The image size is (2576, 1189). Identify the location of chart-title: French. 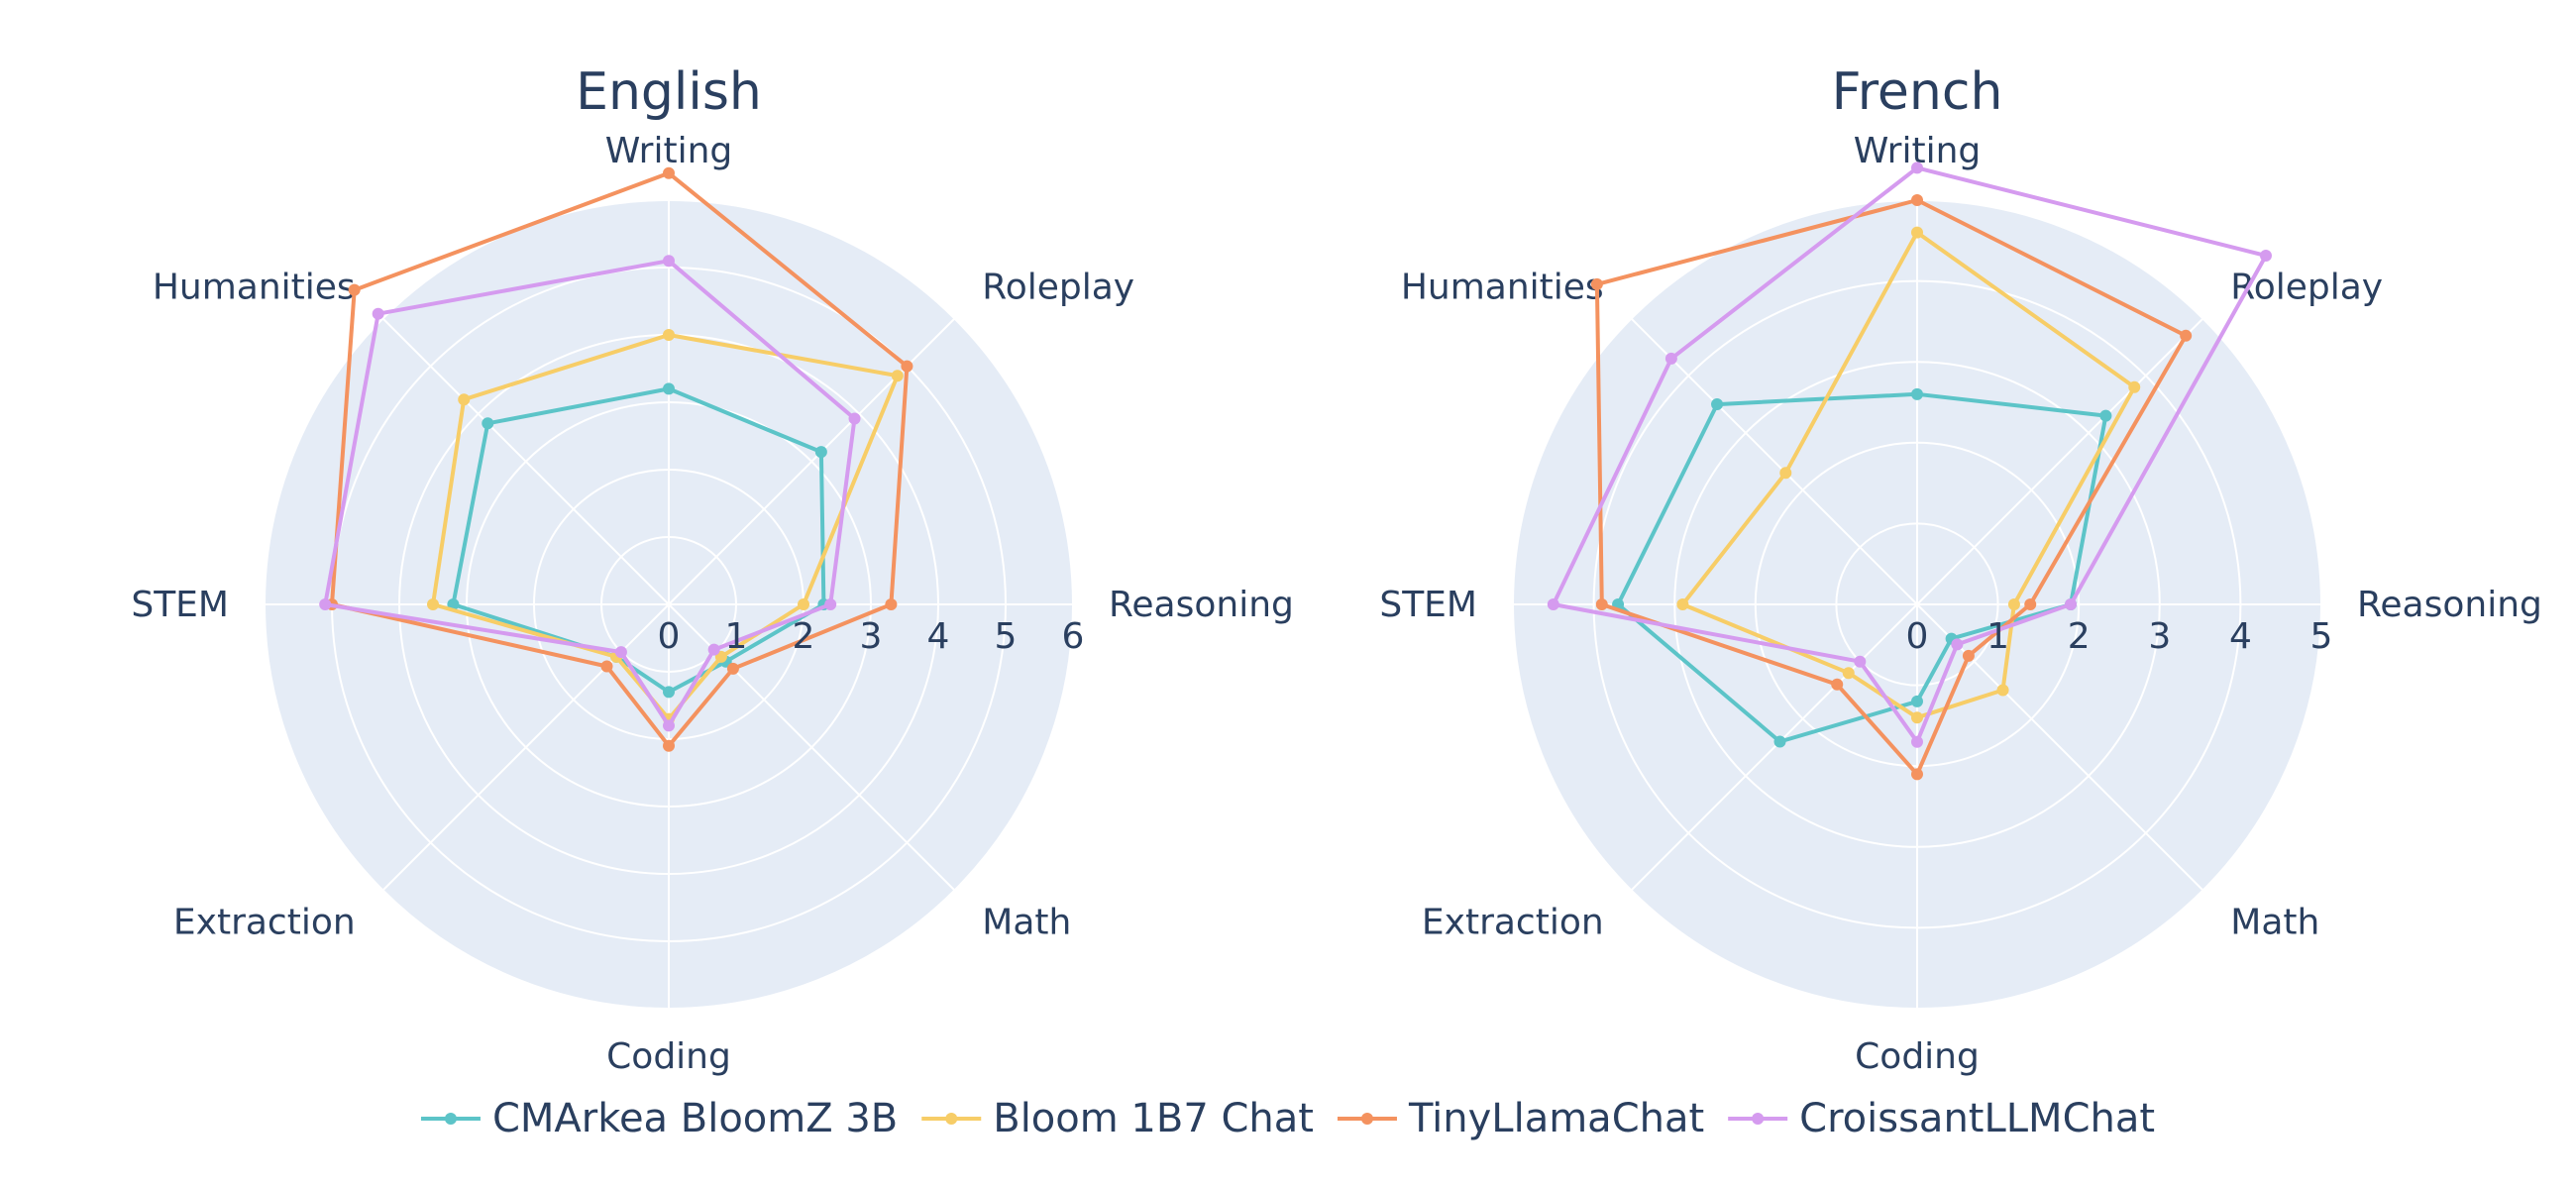
(1917, 92).